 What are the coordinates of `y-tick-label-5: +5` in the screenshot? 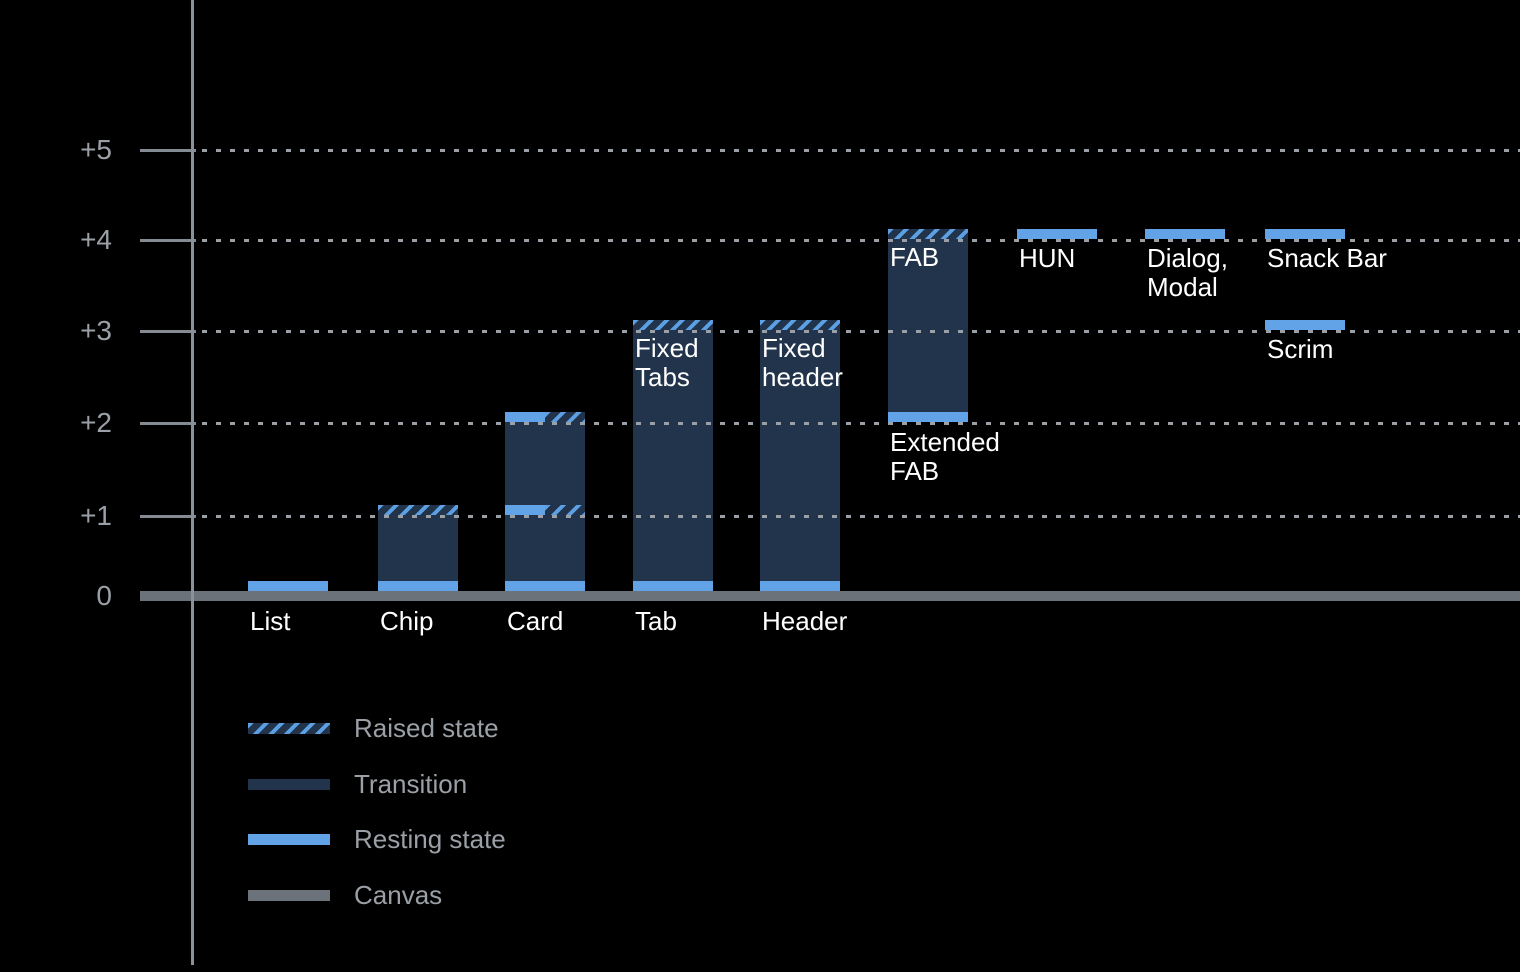 It's located at (96, 149).